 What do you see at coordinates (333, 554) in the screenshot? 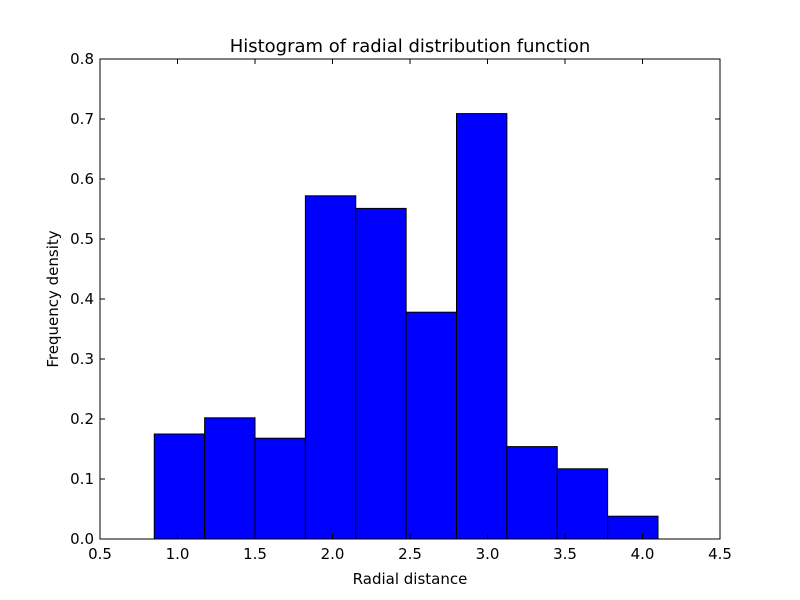
I see `x-tick-label-4: 2.0` at bounding box center [333, 554].